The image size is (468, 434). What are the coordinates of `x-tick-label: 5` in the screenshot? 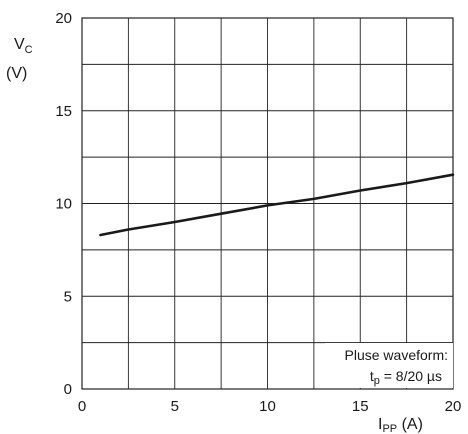 It's located at (175, 406).